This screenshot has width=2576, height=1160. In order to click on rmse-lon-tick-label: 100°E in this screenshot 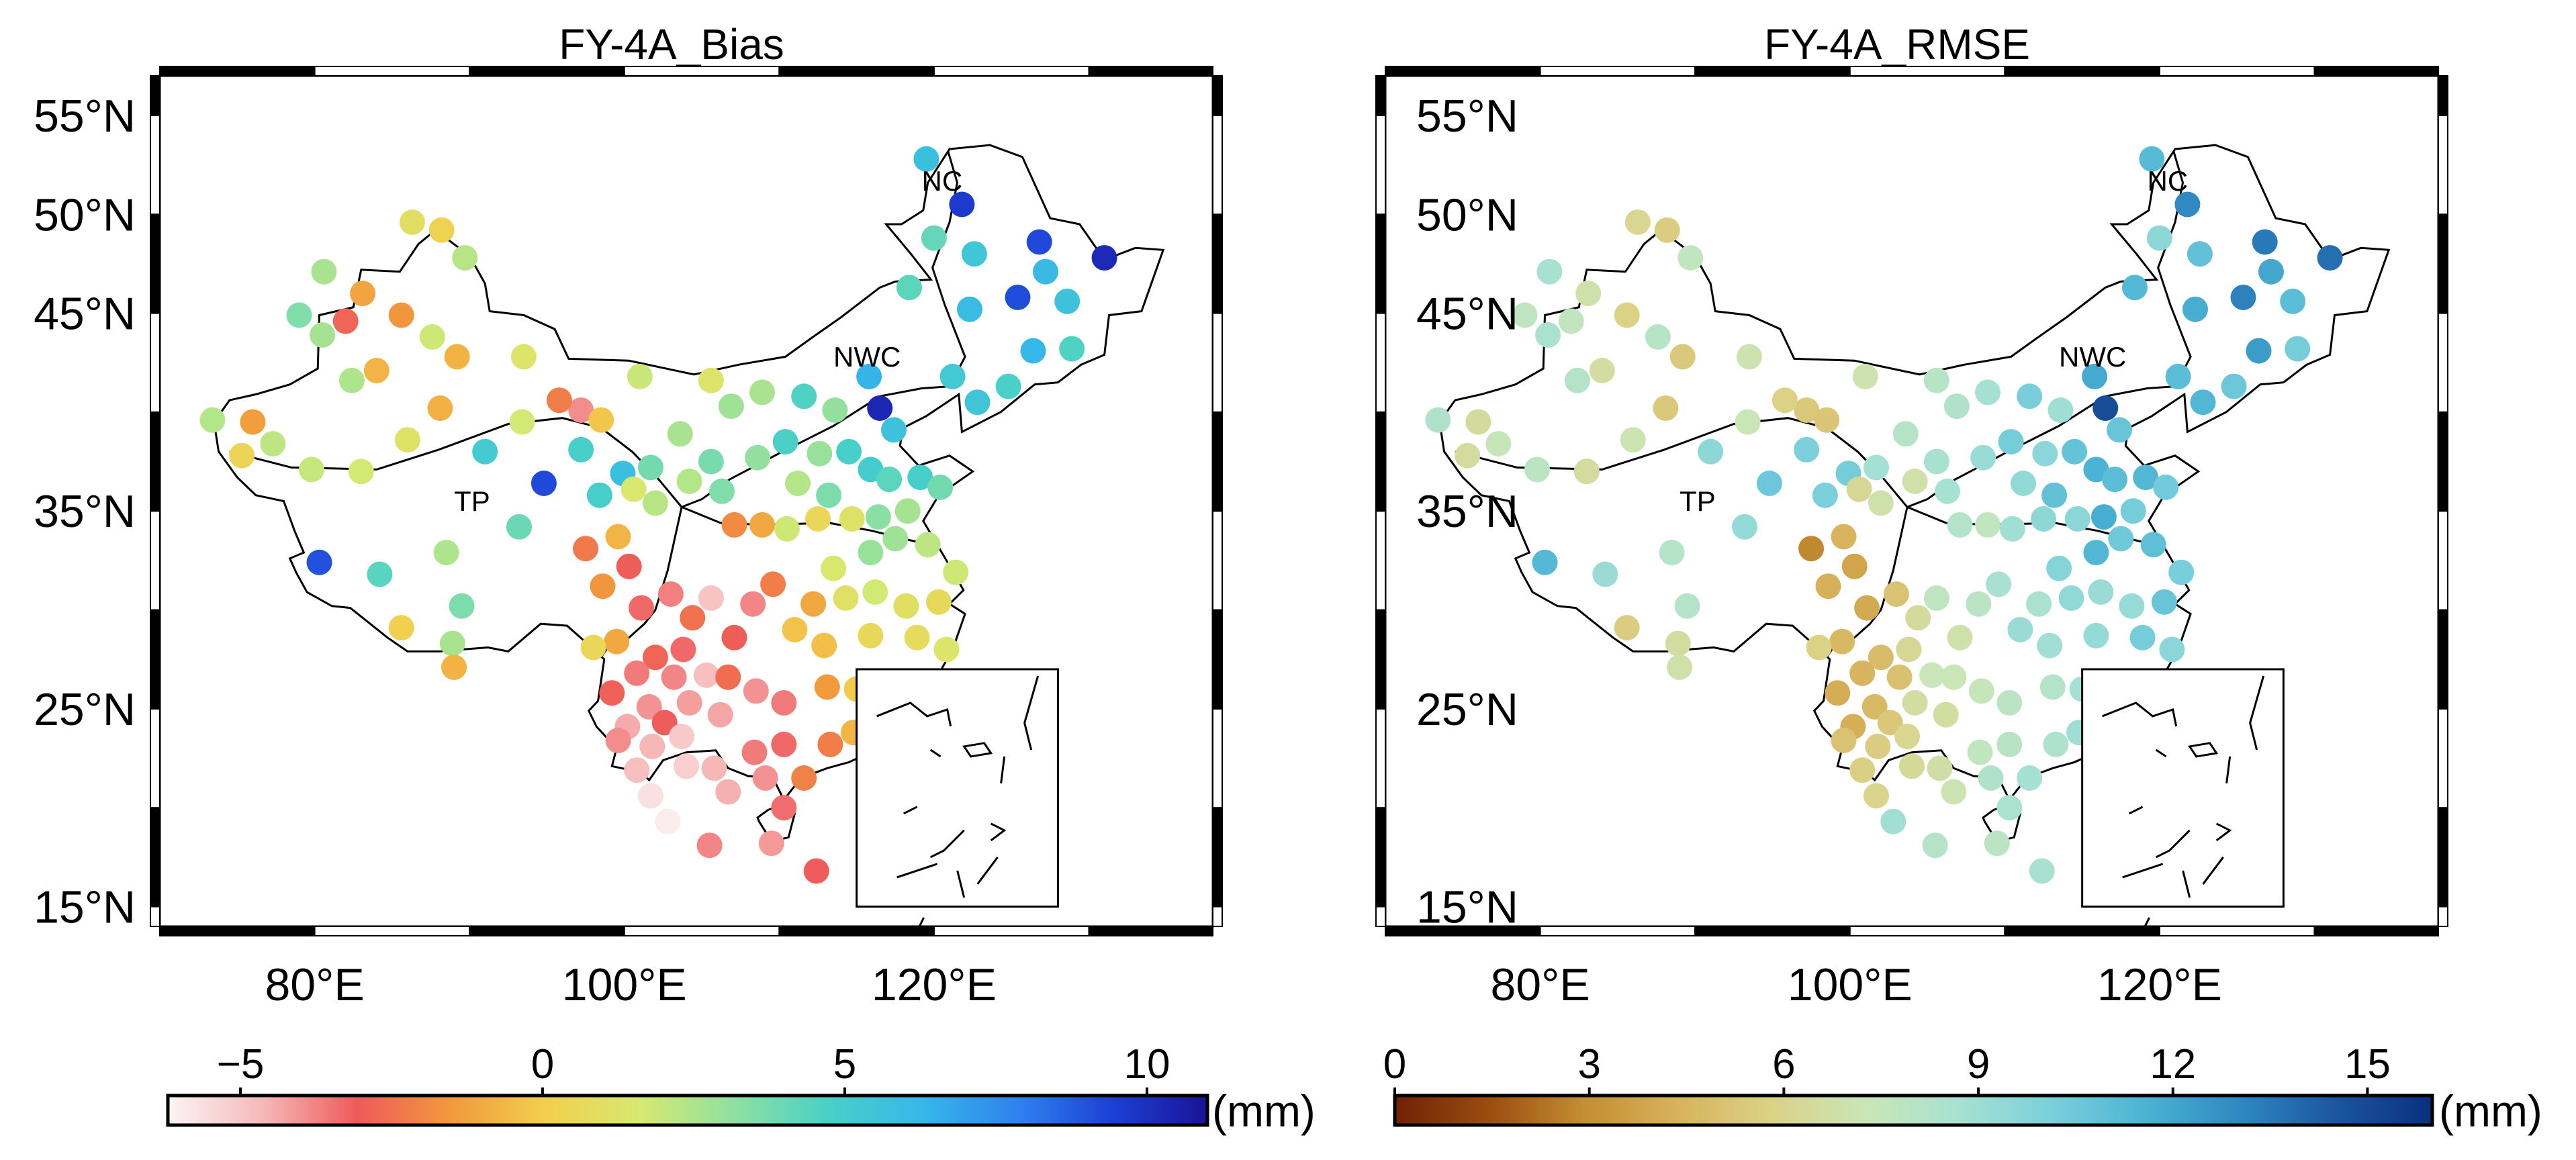, I will do `click(1850, 985)`.